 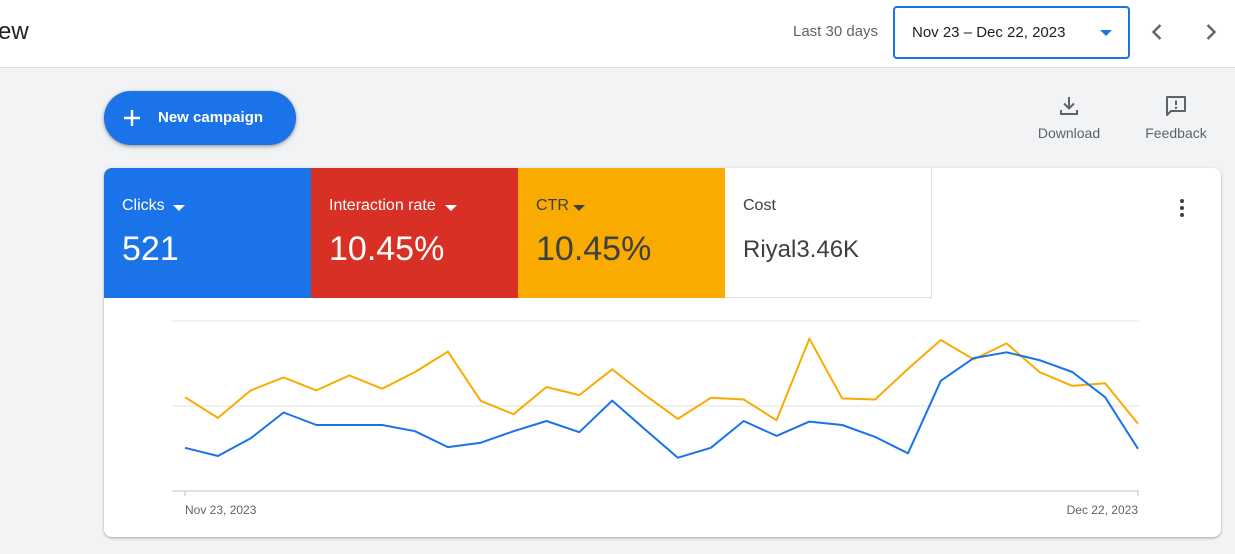 What do you see at coordinates (143, 205) in the screenshot?
I see `metric-name: Clicks` at bounding box center [143, 205].